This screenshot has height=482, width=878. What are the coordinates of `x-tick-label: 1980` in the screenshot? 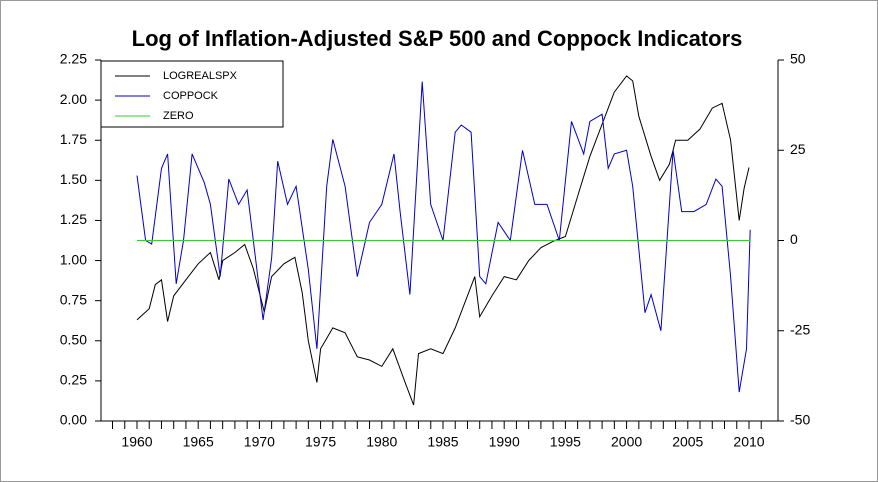 It's located at (381, 442).